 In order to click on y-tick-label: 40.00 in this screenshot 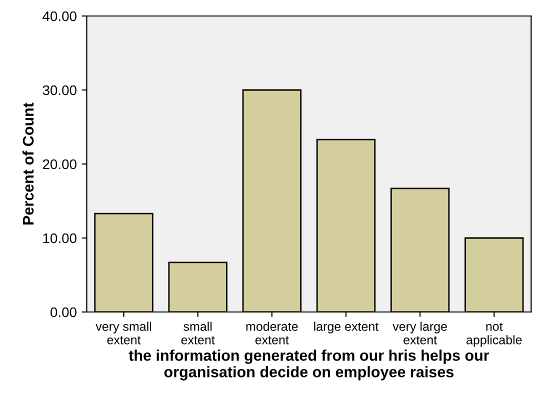, I will do `click(59, 16)`.